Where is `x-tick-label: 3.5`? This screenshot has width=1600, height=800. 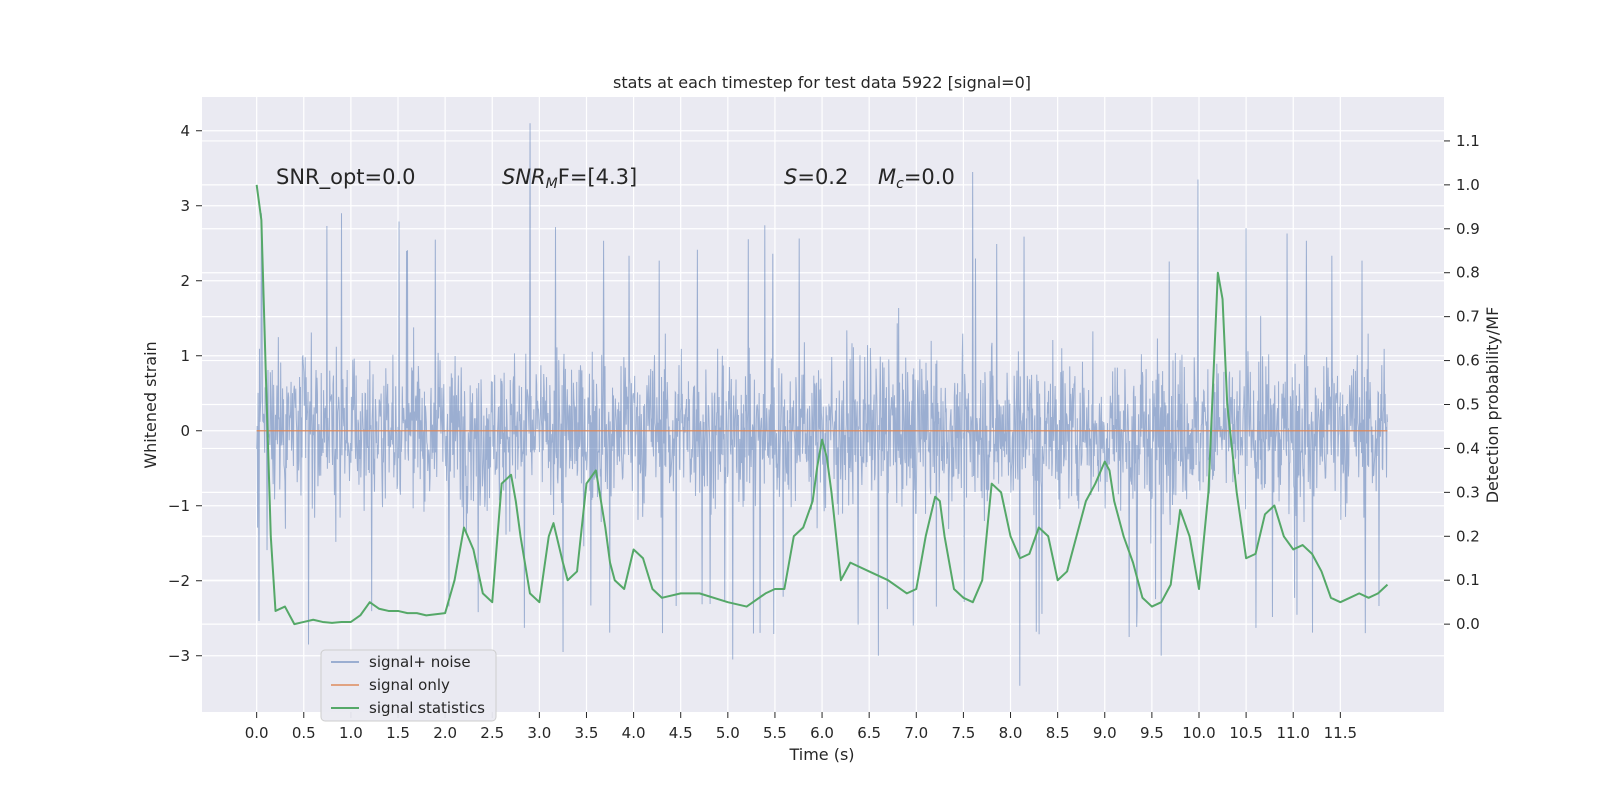
x-tick-label: 3.5 is located at coordinates (587, 733).